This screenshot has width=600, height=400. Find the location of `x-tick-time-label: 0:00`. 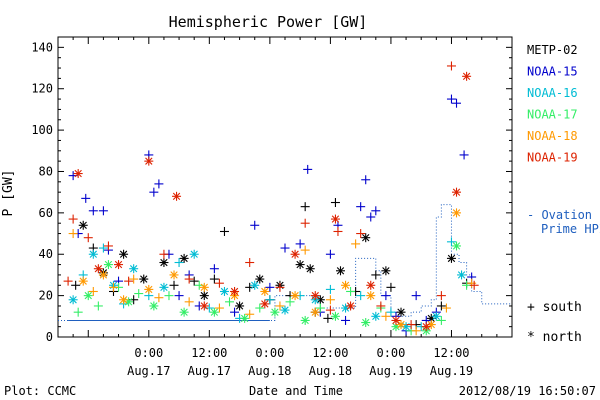

x-tick-time-label: 0:00 is located at coordinates (390, 353).